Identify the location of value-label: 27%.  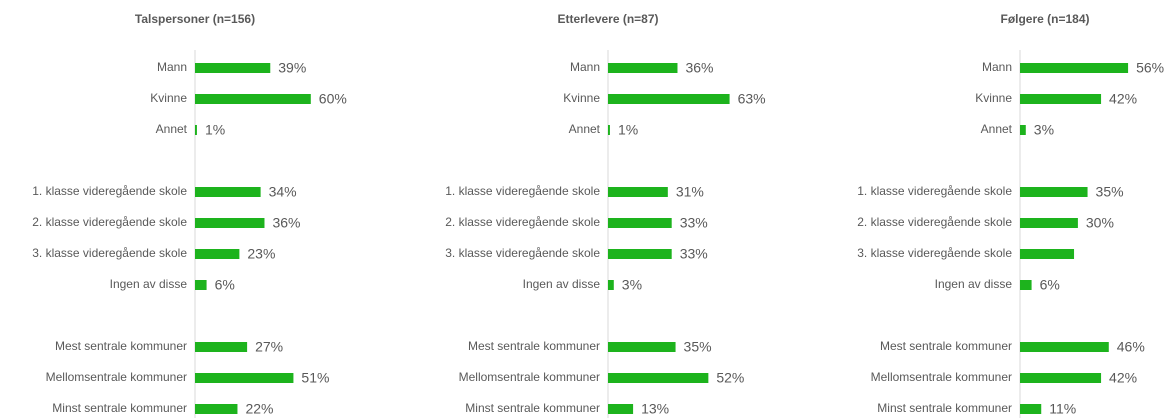
(269, 347).